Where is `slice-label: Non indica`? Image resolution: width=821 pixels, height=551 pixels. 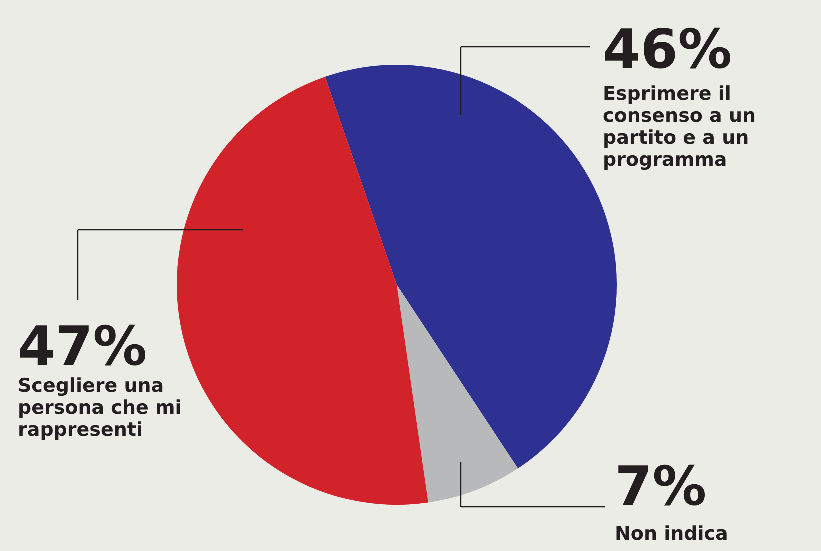
slice-label: Non indica is located at coordinates (671, 534).